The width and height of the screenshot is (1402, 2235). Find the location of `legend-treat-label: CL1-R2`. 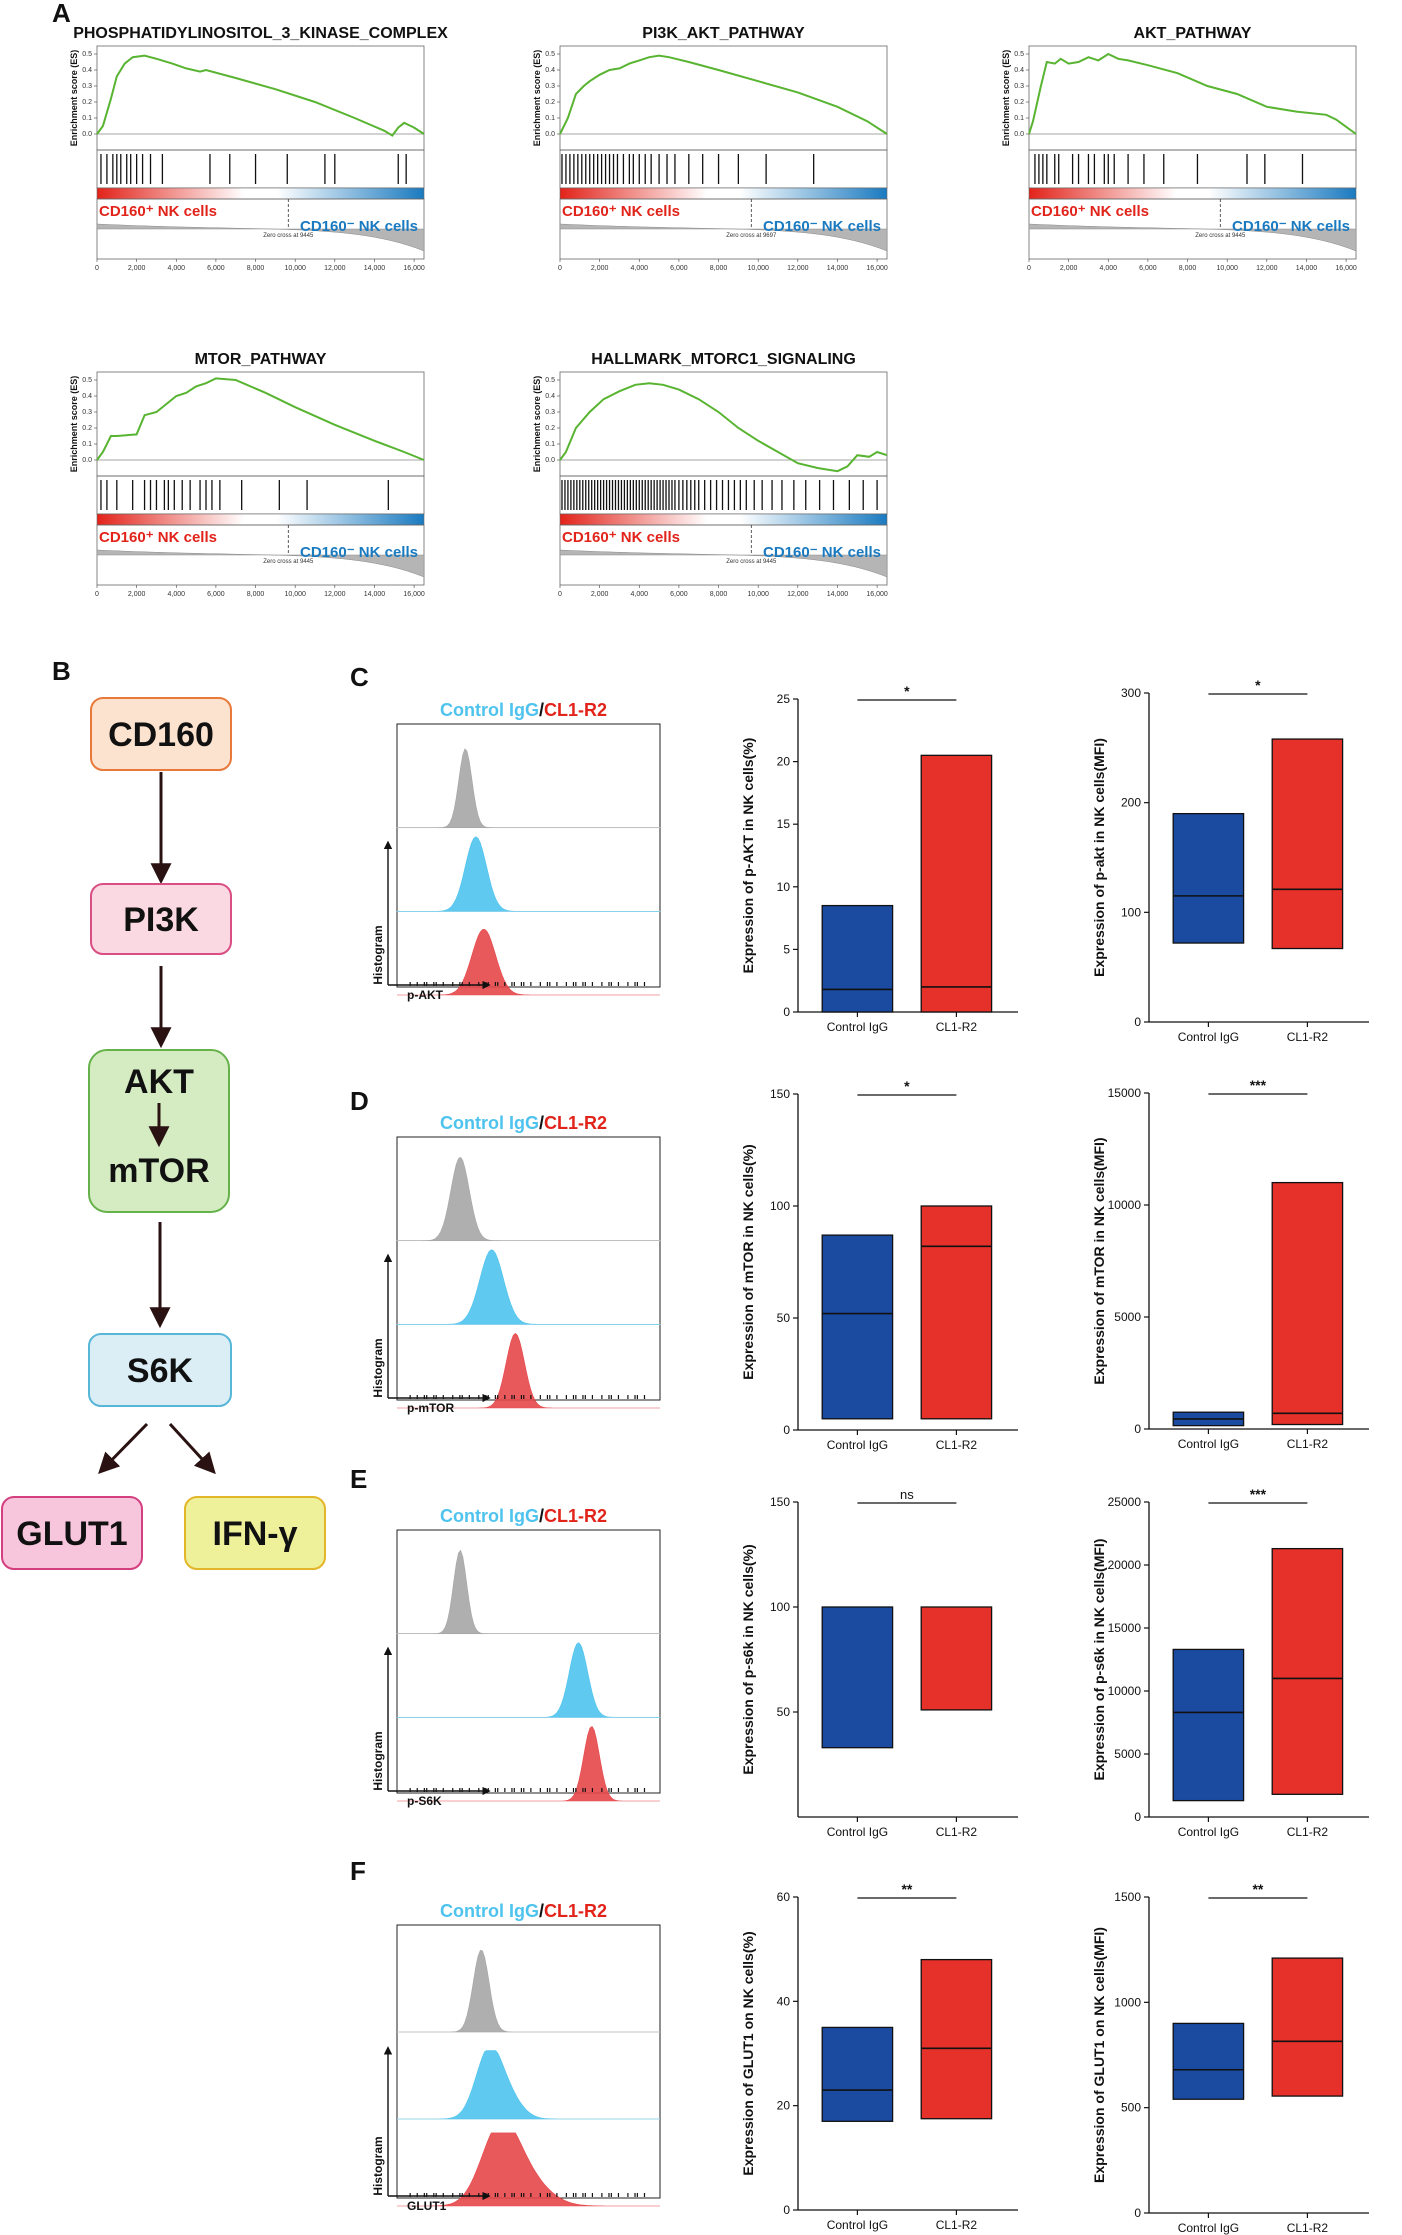

legend-treat-label: CL1-R2 is located at coordinates (575, 710).